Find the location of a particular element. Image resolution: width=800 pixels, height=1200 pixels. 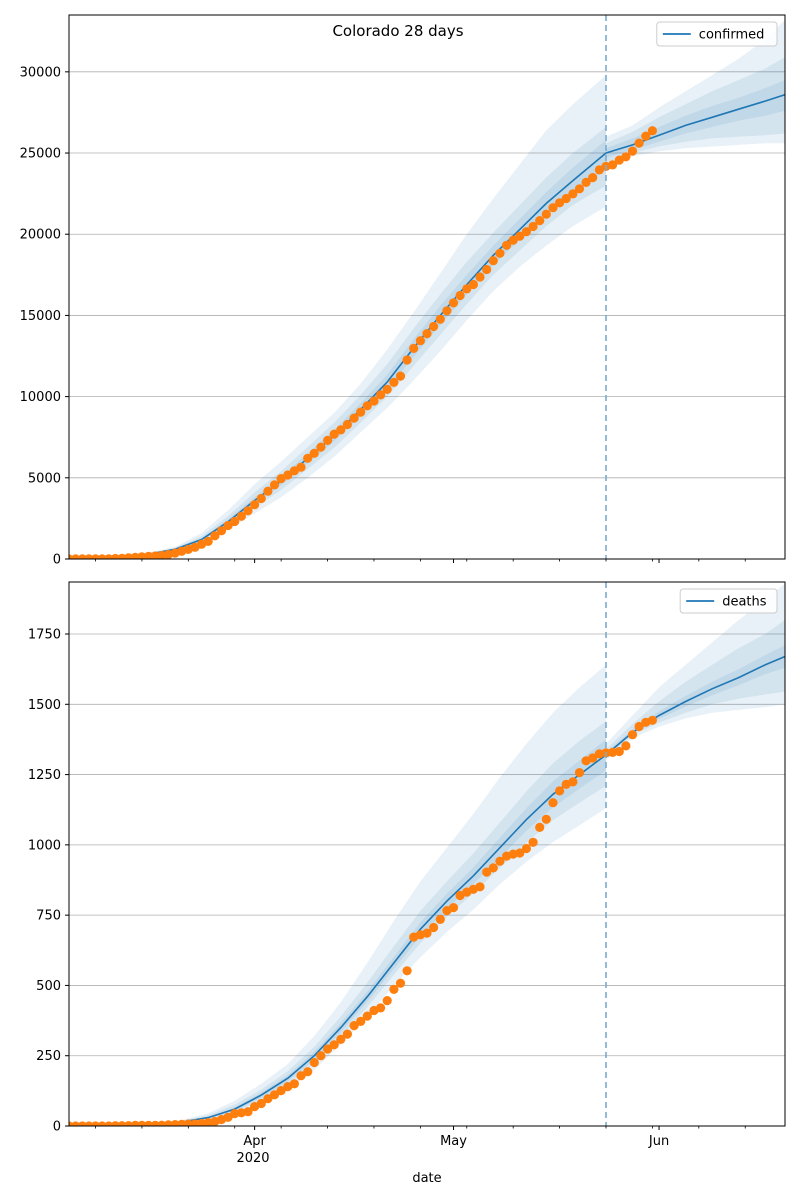

y-tick-label: 20000 is located at coordinates (40, 235).